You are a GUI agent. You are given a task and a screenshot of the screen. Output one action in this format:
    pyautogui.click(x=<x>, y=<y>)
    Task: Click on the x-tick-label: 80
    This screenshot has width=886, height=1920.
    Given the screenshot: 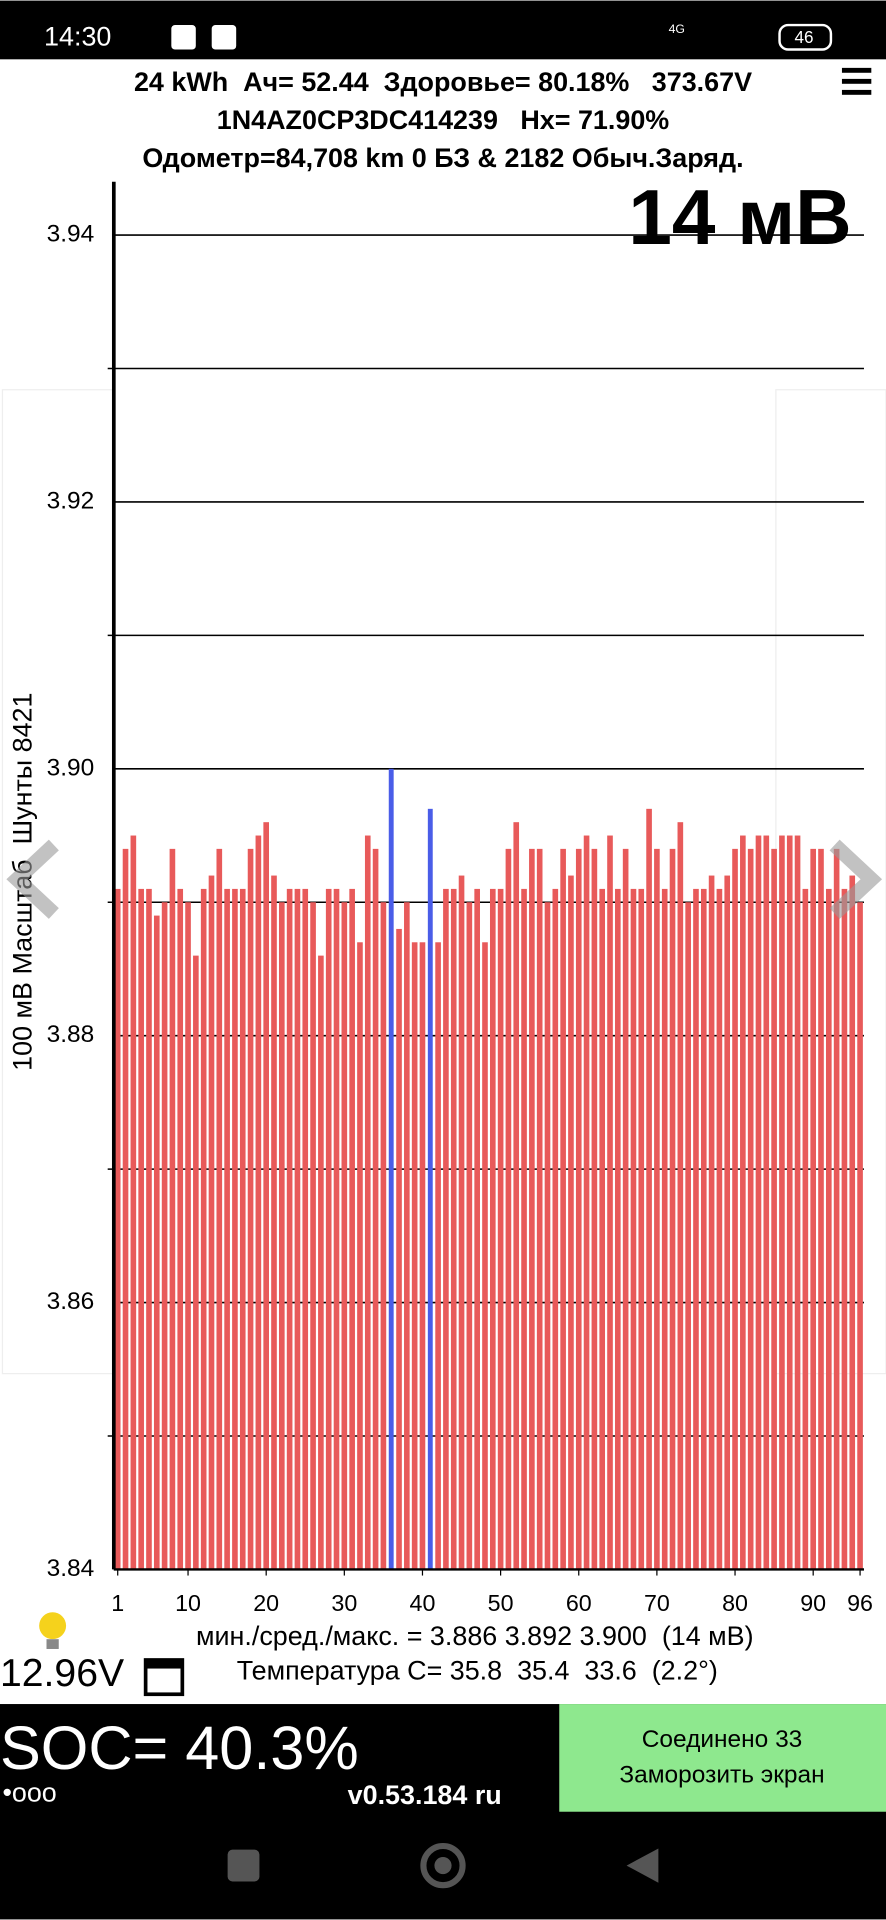 What is the action you would take?
    pyautogui.click(x=735, y=1603)
    